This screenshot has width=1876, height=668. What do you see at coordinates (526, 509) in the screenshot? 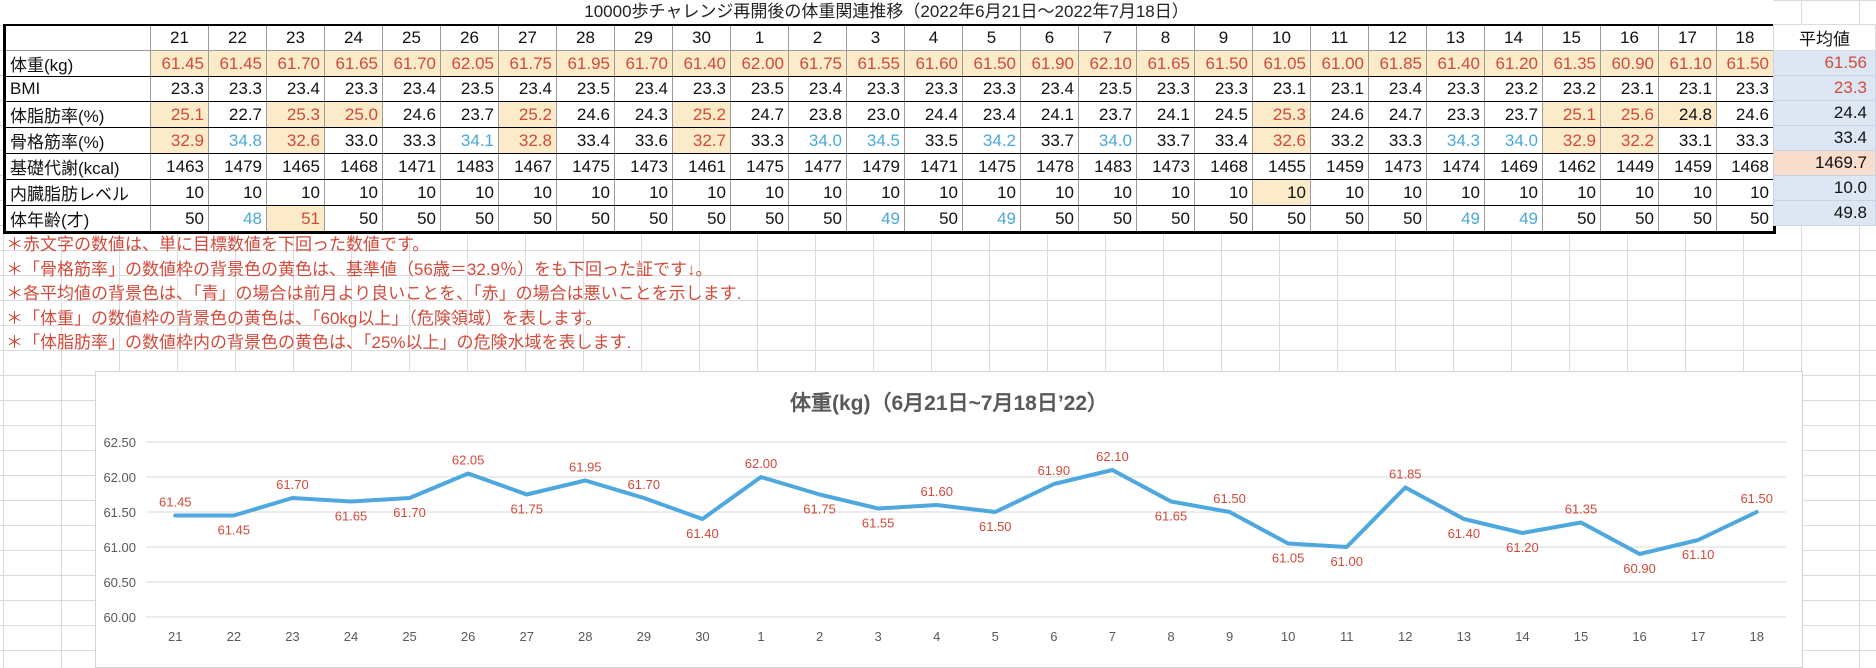
I see `data-label: 61.75` at bounding box center [526, 509].